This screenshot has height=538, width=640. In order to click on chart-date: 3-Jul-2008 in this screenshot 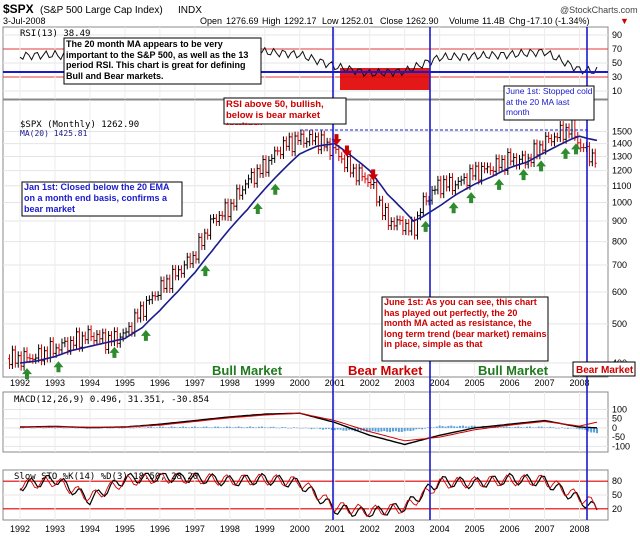, I will do `click(24, 21)`.